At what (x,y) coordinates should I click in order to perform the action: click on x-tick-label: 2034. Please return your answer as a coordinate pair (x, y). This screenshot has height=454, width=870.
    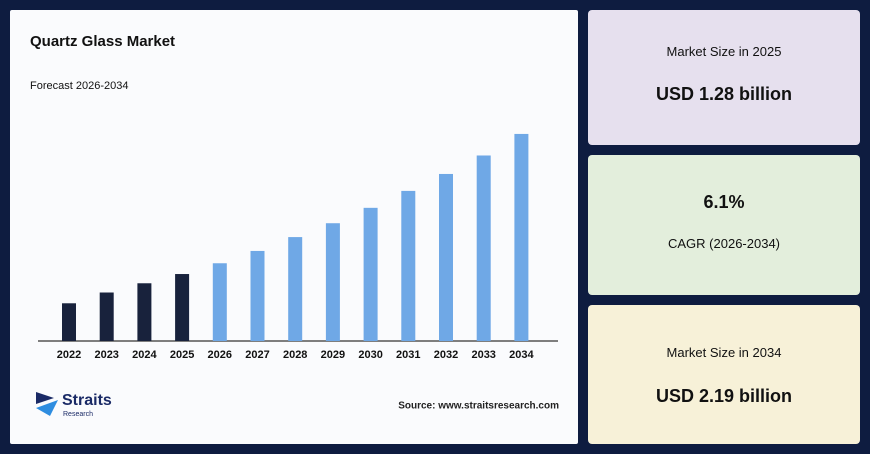
    Looking at the image, I should click on (521, 355).